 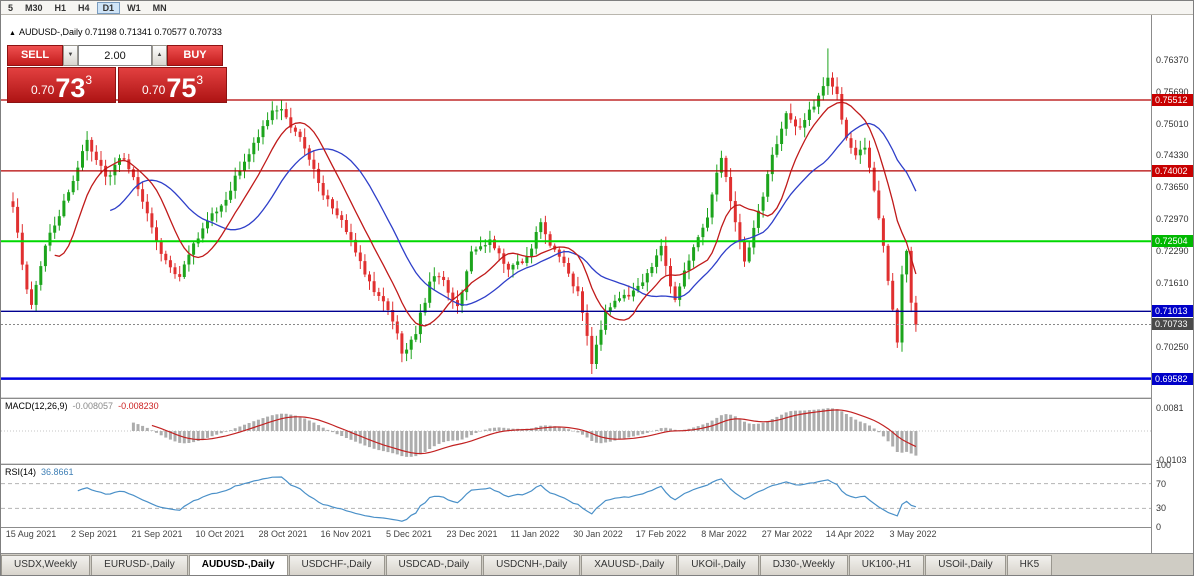 I want to click on symbol-tab-audusd-daily: AUDUSD-,Daily, so click(x=238, y=565).